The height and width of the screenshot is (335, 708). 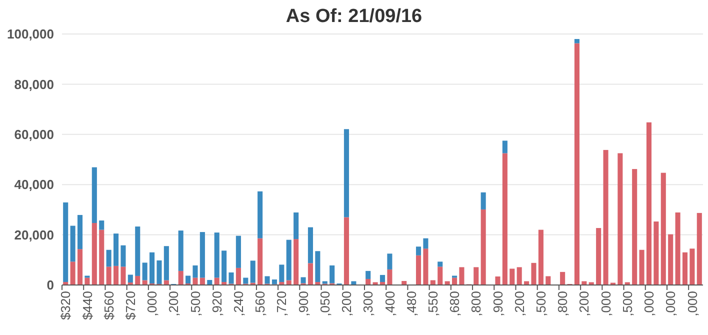 What do you see at coordinates (34, 84) in the screenshot?
I see `y-tick-label: 80,000` at bounding box center [34, 84].